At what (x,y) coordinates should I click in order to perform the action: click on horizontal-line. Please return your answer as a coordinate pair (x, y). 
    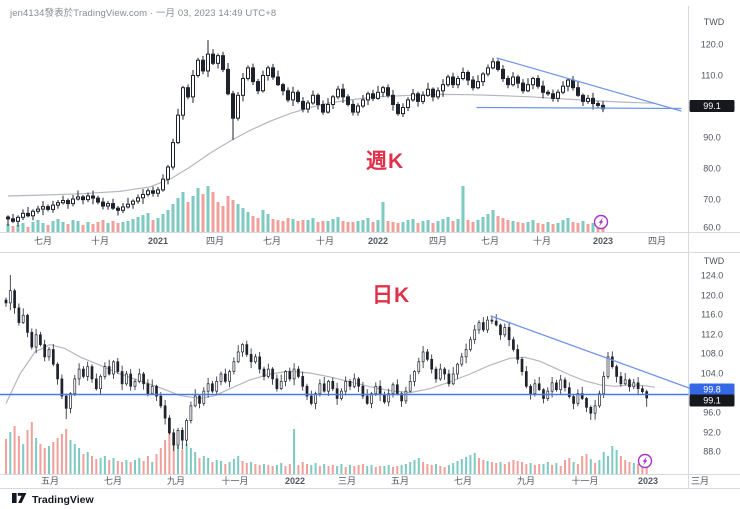
    Looking at the image, I should click on (579, 108).